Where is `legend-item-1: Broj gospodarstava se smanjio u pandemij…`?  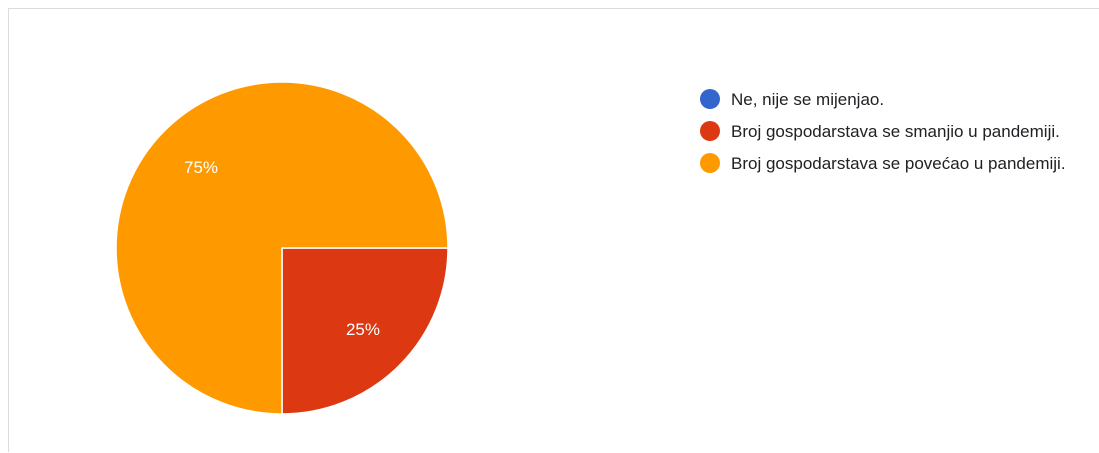 legend-item-1: Broj gospodarstava se smanjio u pandemij… is located at coordinates (899, 132).